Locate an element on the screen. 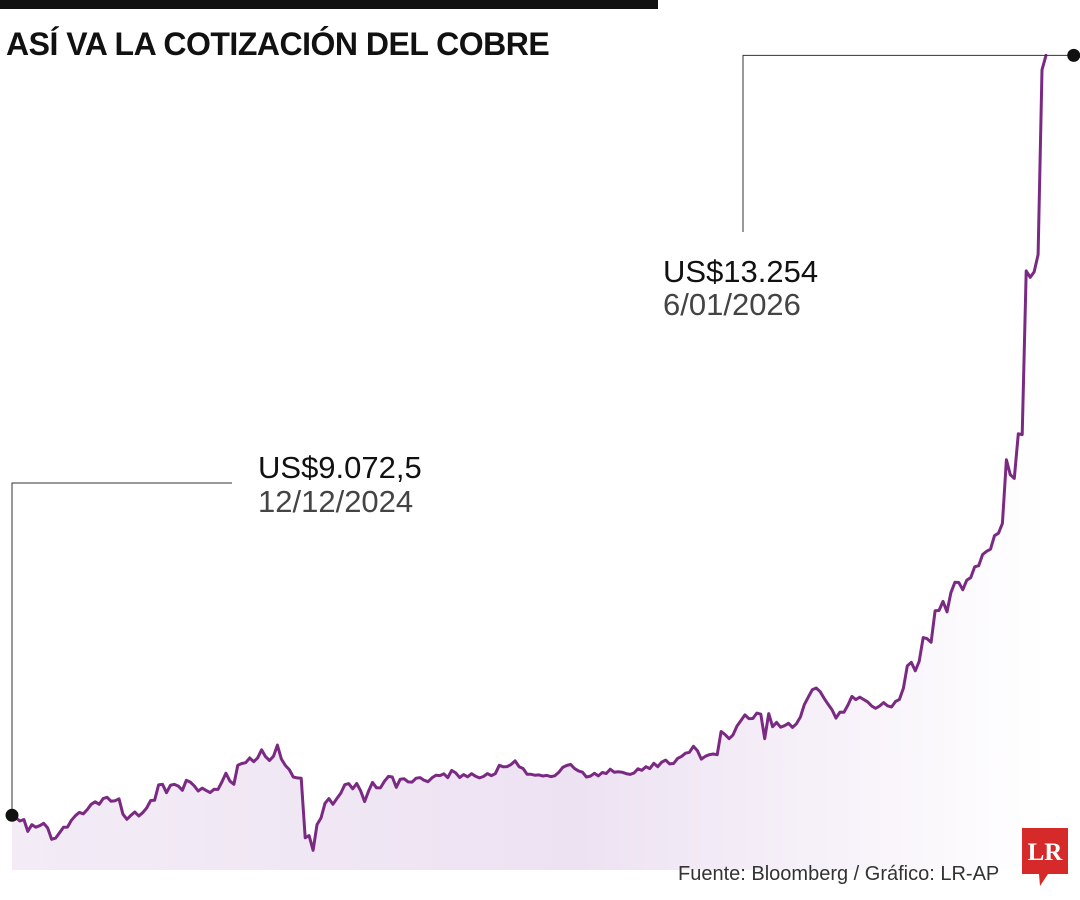 The height and width of the screenshot is (900, 1080). lr-logo: LR is located at coordinates (1045, 857).